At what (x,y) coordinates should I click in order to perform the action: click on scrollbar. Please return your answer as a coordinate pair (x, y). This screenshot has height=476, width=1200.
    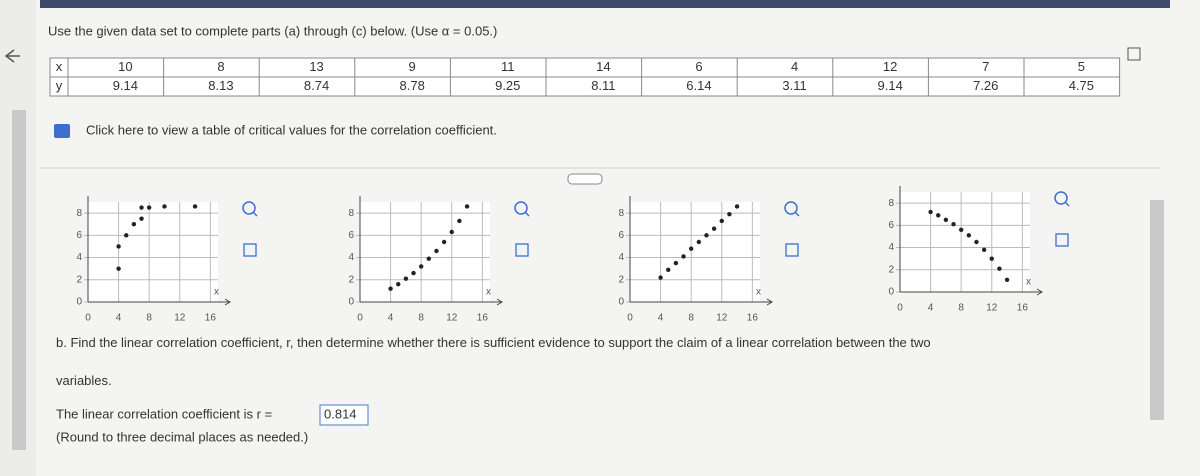
    Looking at the image, I should click on (1157, 310).